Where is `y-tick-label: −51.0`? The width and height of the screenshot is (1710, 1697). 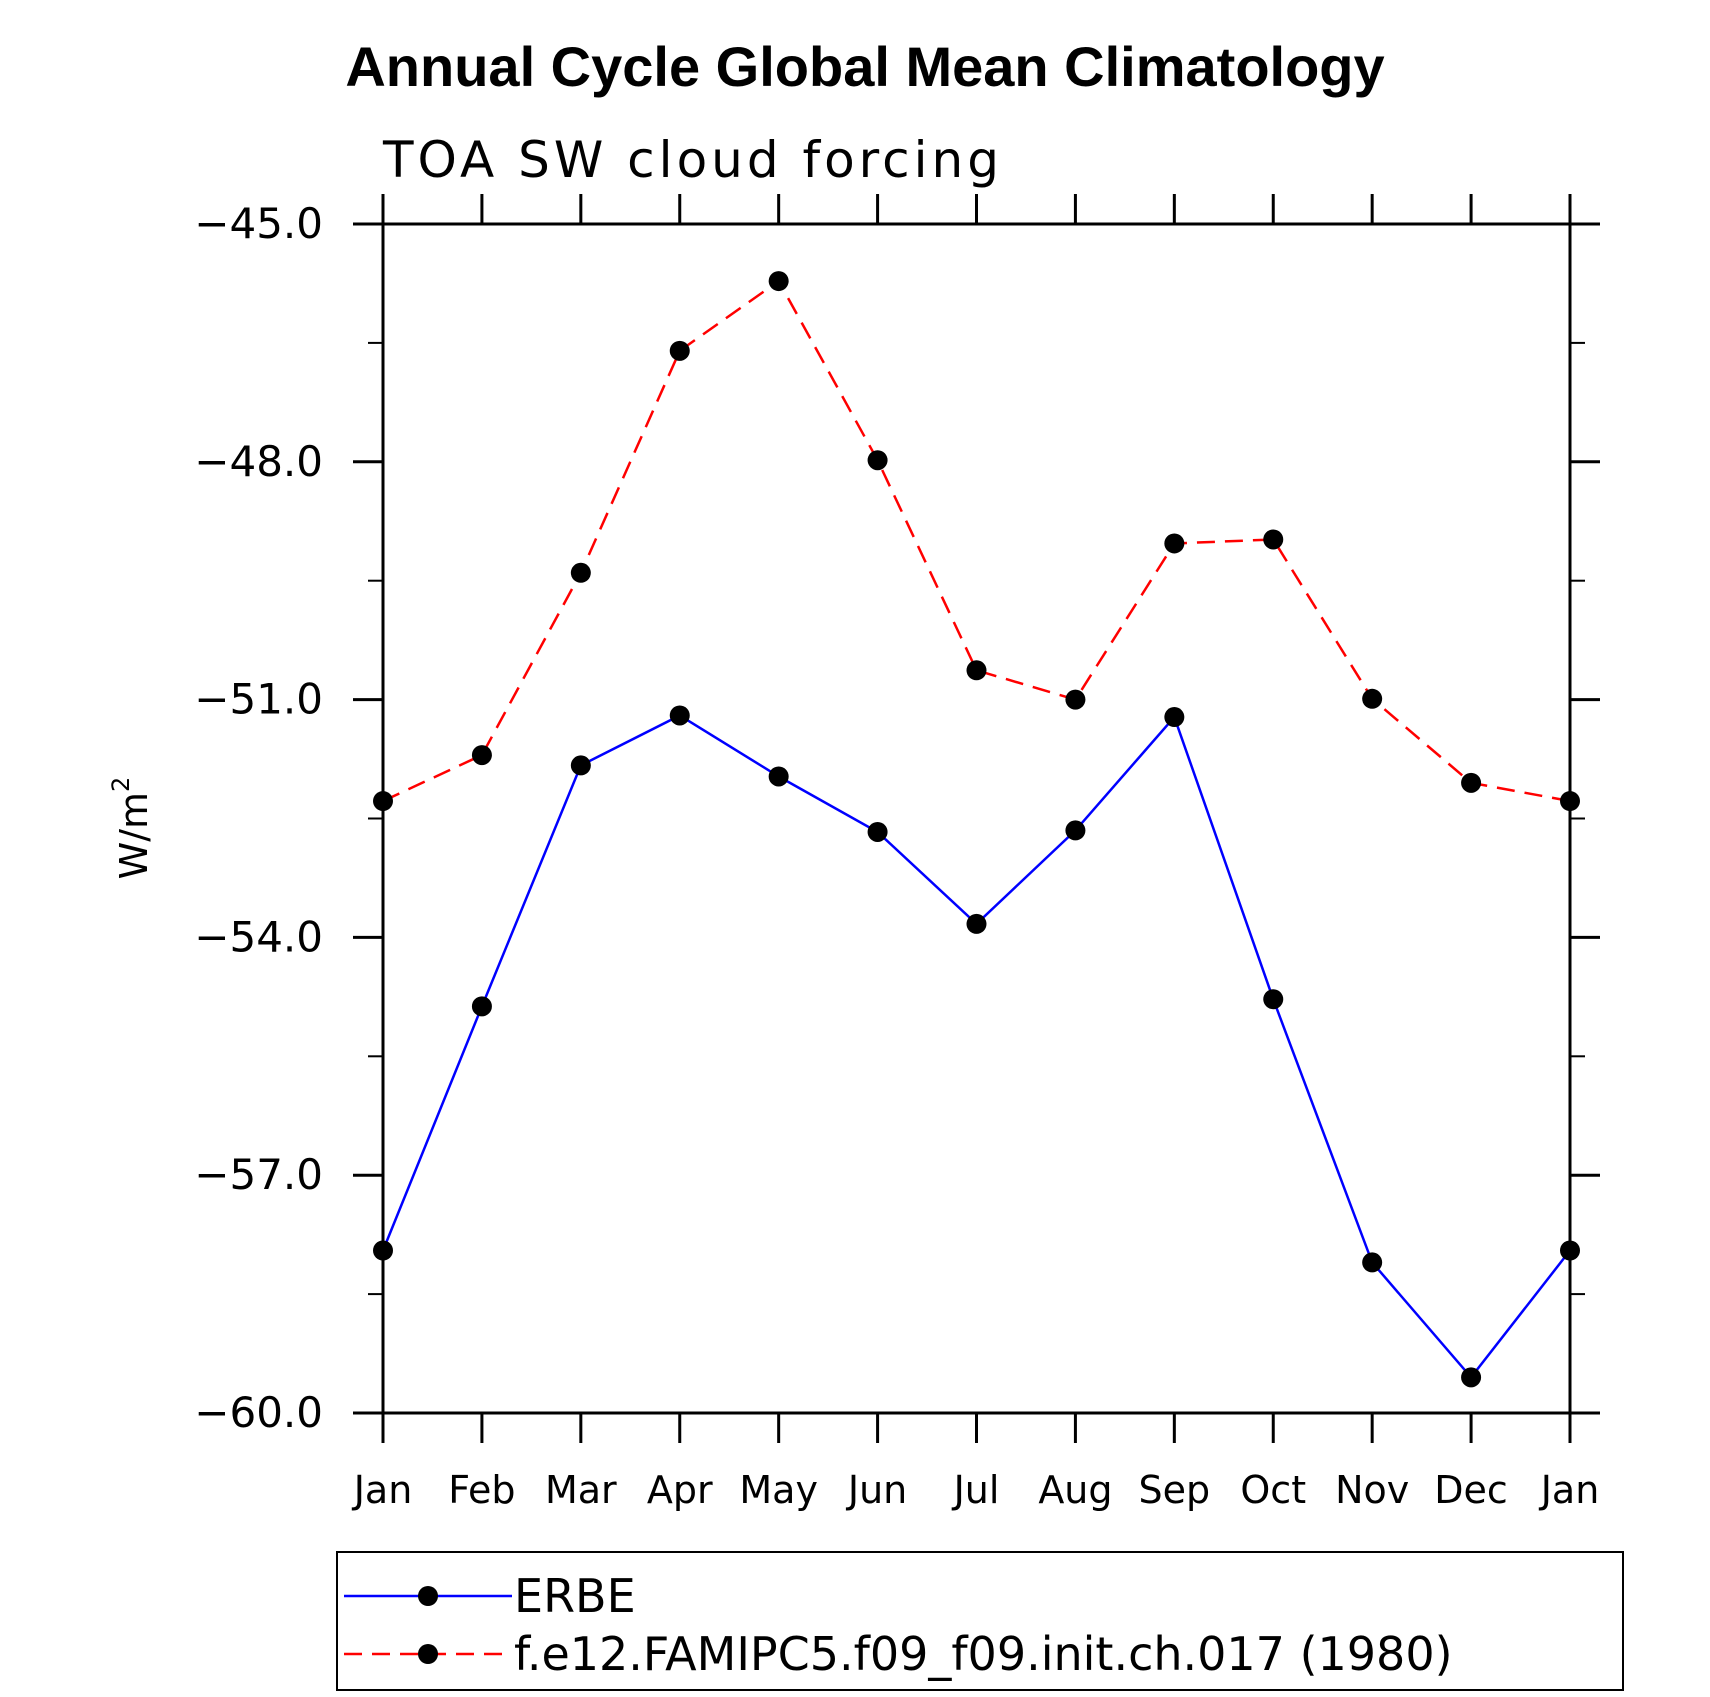
y-tick-label: −51.0 is located at coordinates (258, 699).